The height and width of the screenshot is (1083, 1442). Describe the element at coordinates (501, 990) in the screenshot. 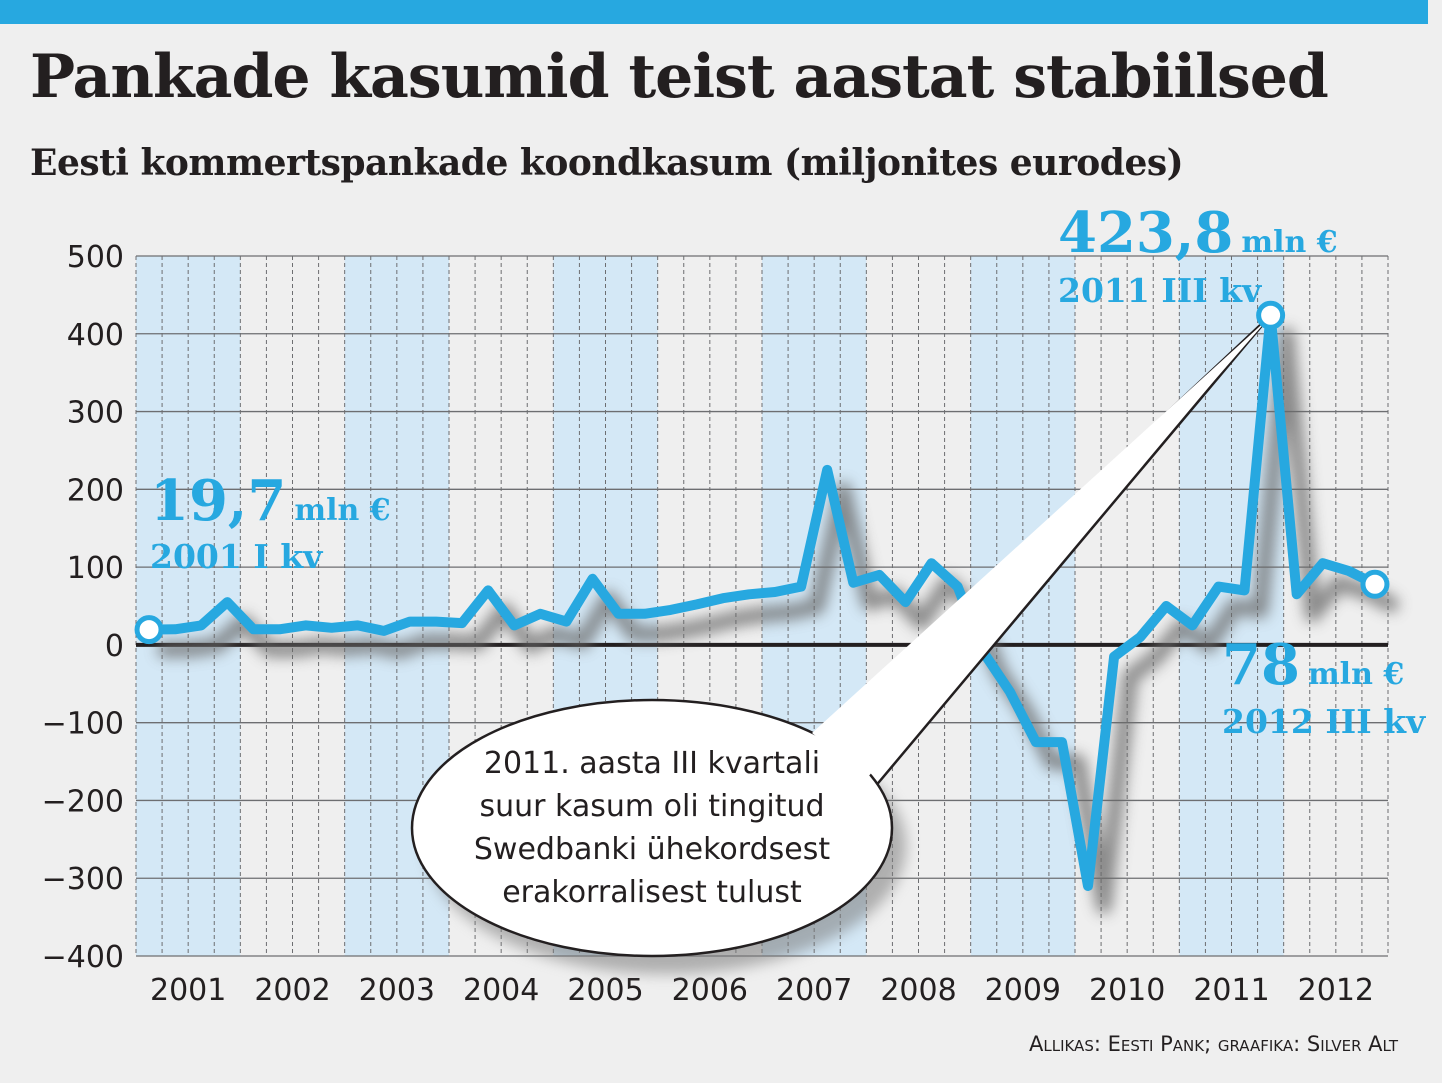

I see `x-tick-label: 2004` at that location.